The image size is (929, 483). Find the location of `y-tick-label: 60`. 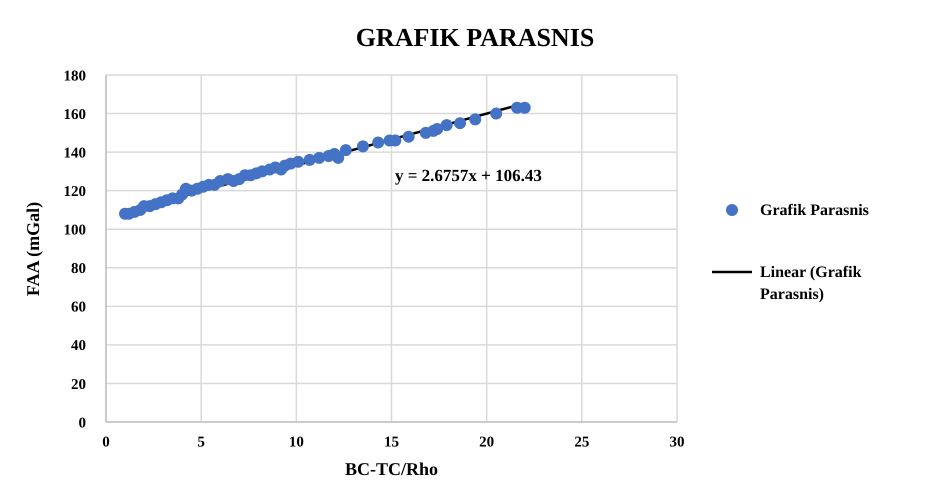

y-tick-label: 60 is located at coordinates (78, 308).